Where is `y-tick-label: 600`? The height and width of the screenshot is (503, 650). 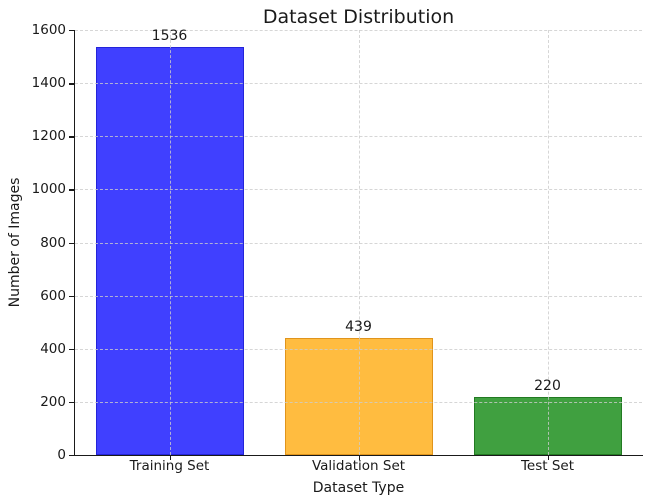
y-tick-label: 600 is located at coordinates (53, 295).